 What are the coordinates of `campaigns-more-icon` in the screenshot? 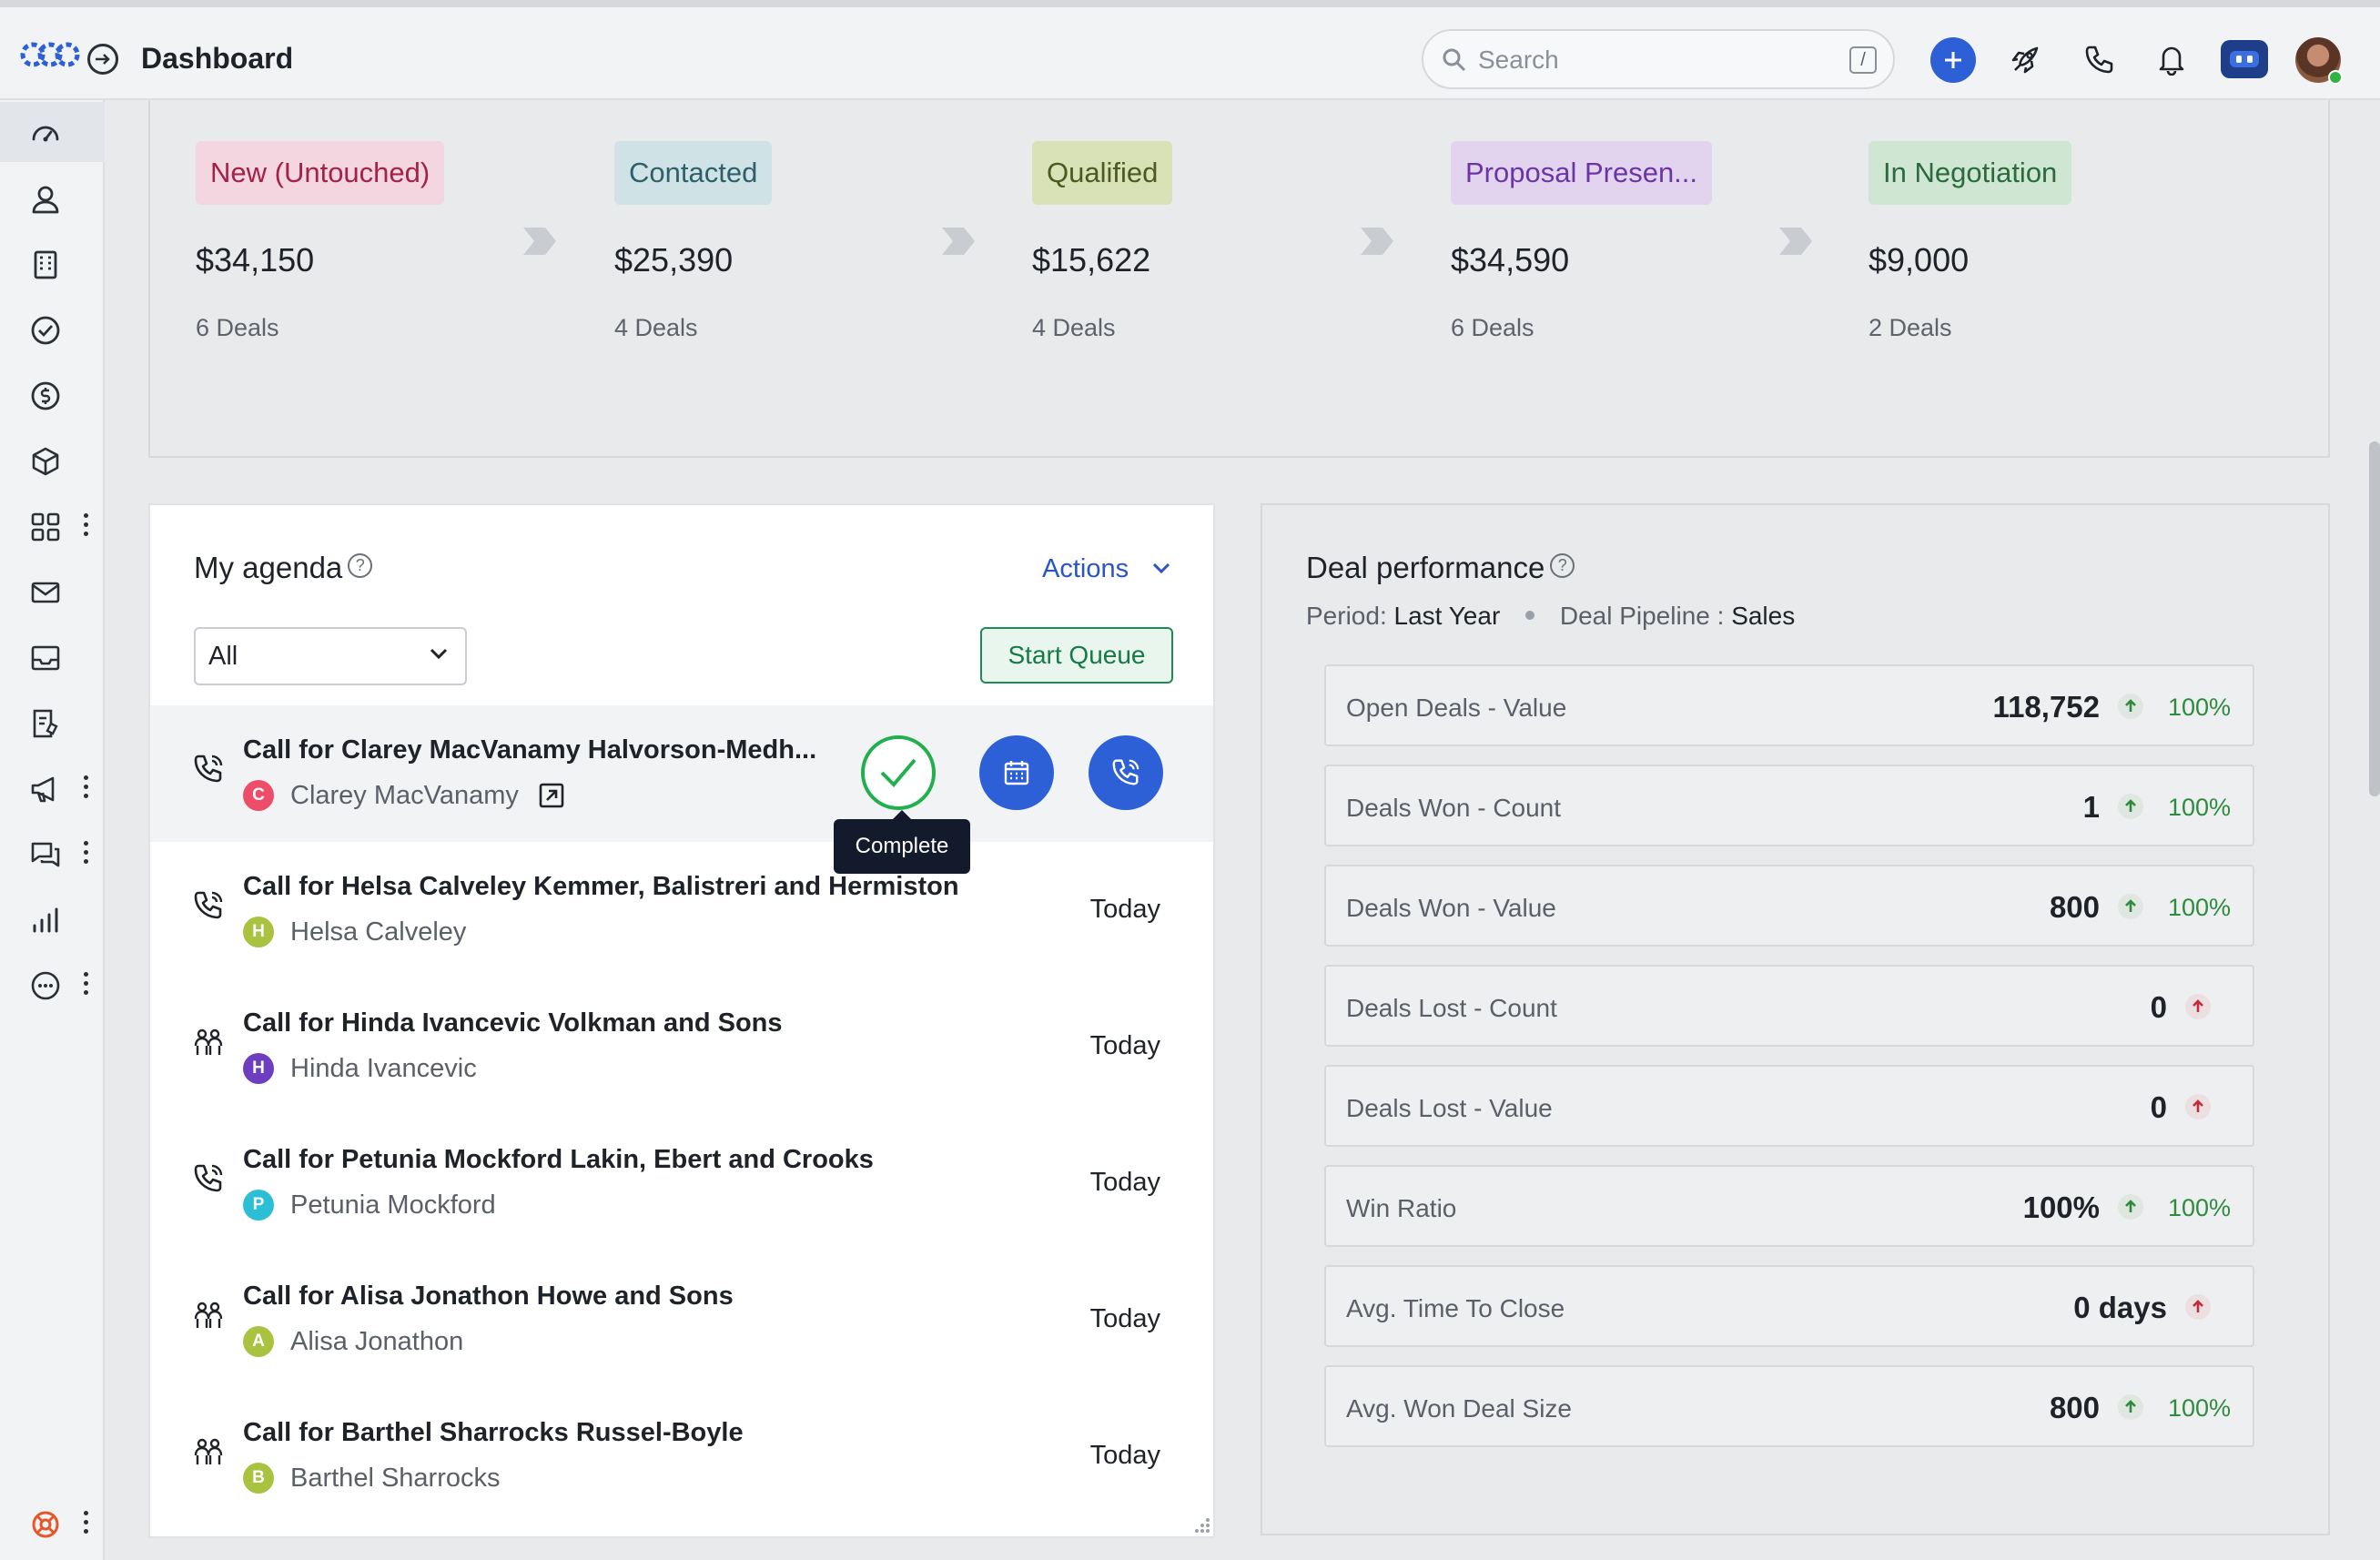 It's located at (87, 787).